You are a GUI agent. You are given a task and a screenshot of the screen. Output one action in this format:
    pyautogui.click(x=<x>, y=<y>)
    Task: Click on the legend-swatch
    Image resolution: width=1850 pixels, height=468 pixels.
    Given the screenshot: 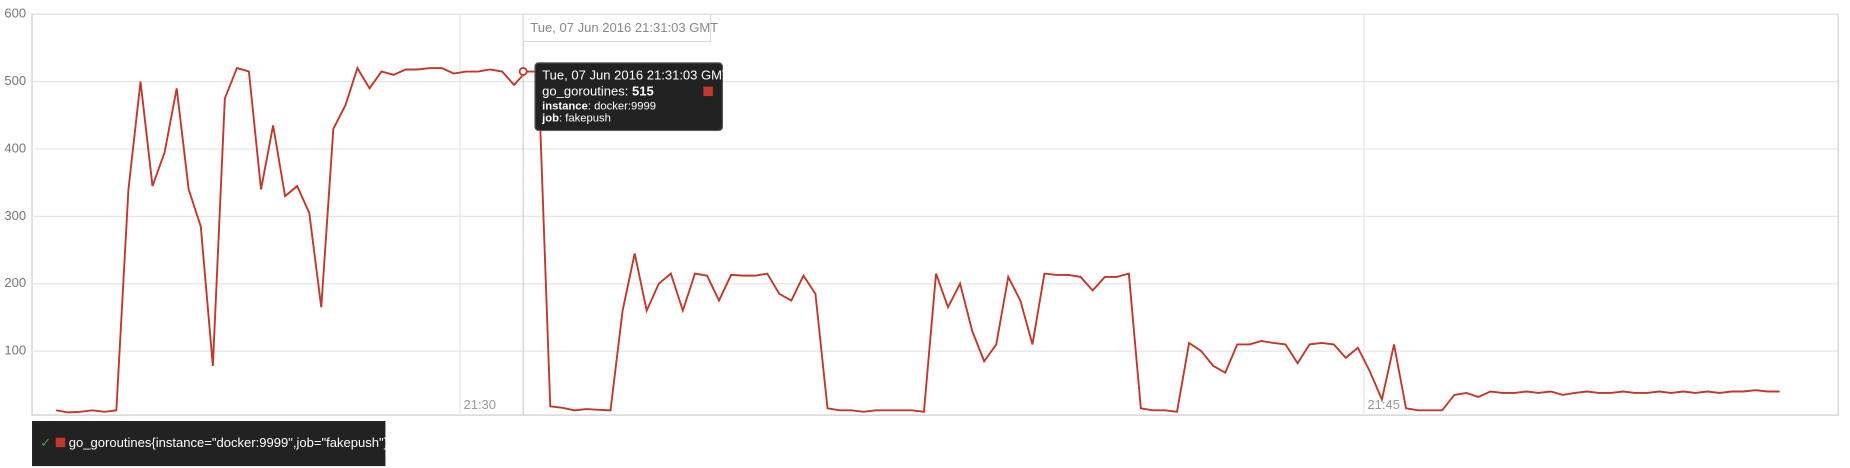 What is the action you would take?
    pyautogui.click(x=60, y=442)
    